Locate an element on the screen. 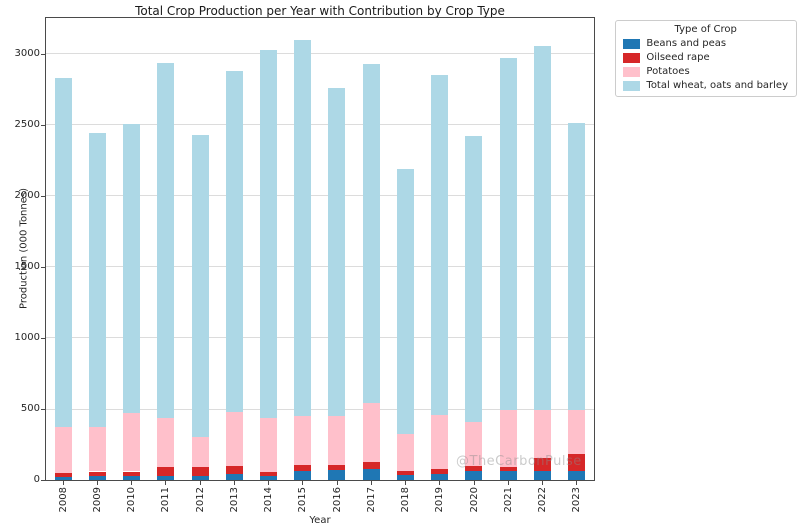 The height and width of the screenshot is (531, 800). bar-2023-oilseed-rape is located at coordinates (576, 462).